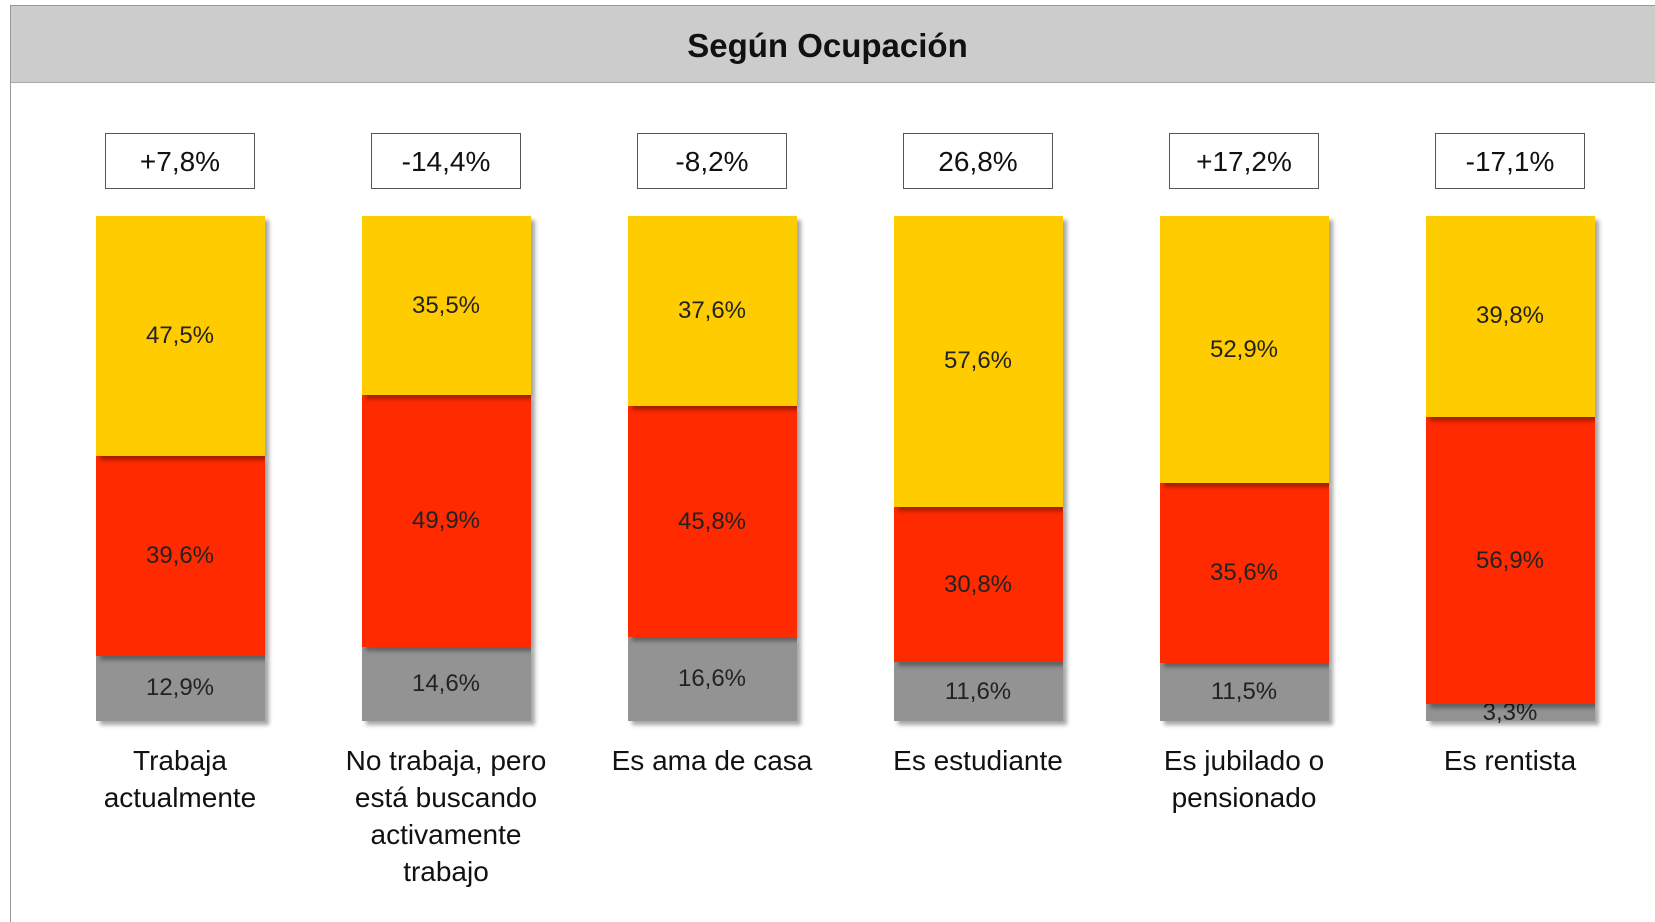 This screenshot has height=922, width=1655. Describe the element at coordinates (712, 760) in the screenshot. I see `x-tick-label: Es ama de casa` at that location.